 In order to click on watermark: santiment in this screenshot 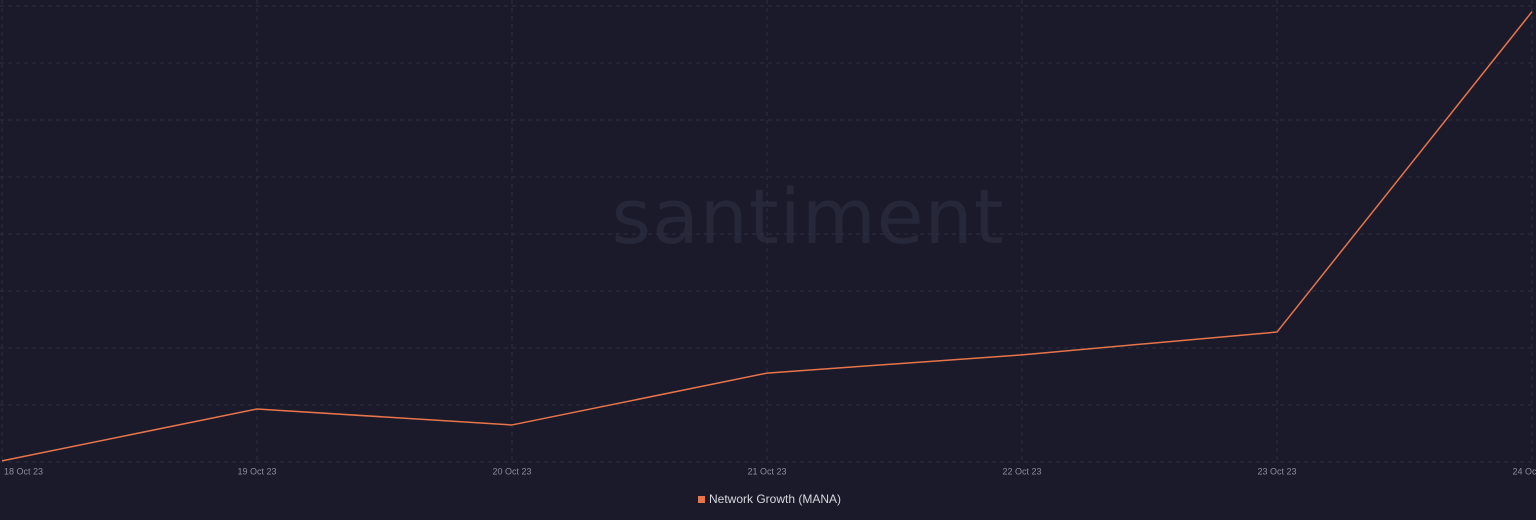, I will do `click(807, 216)`.